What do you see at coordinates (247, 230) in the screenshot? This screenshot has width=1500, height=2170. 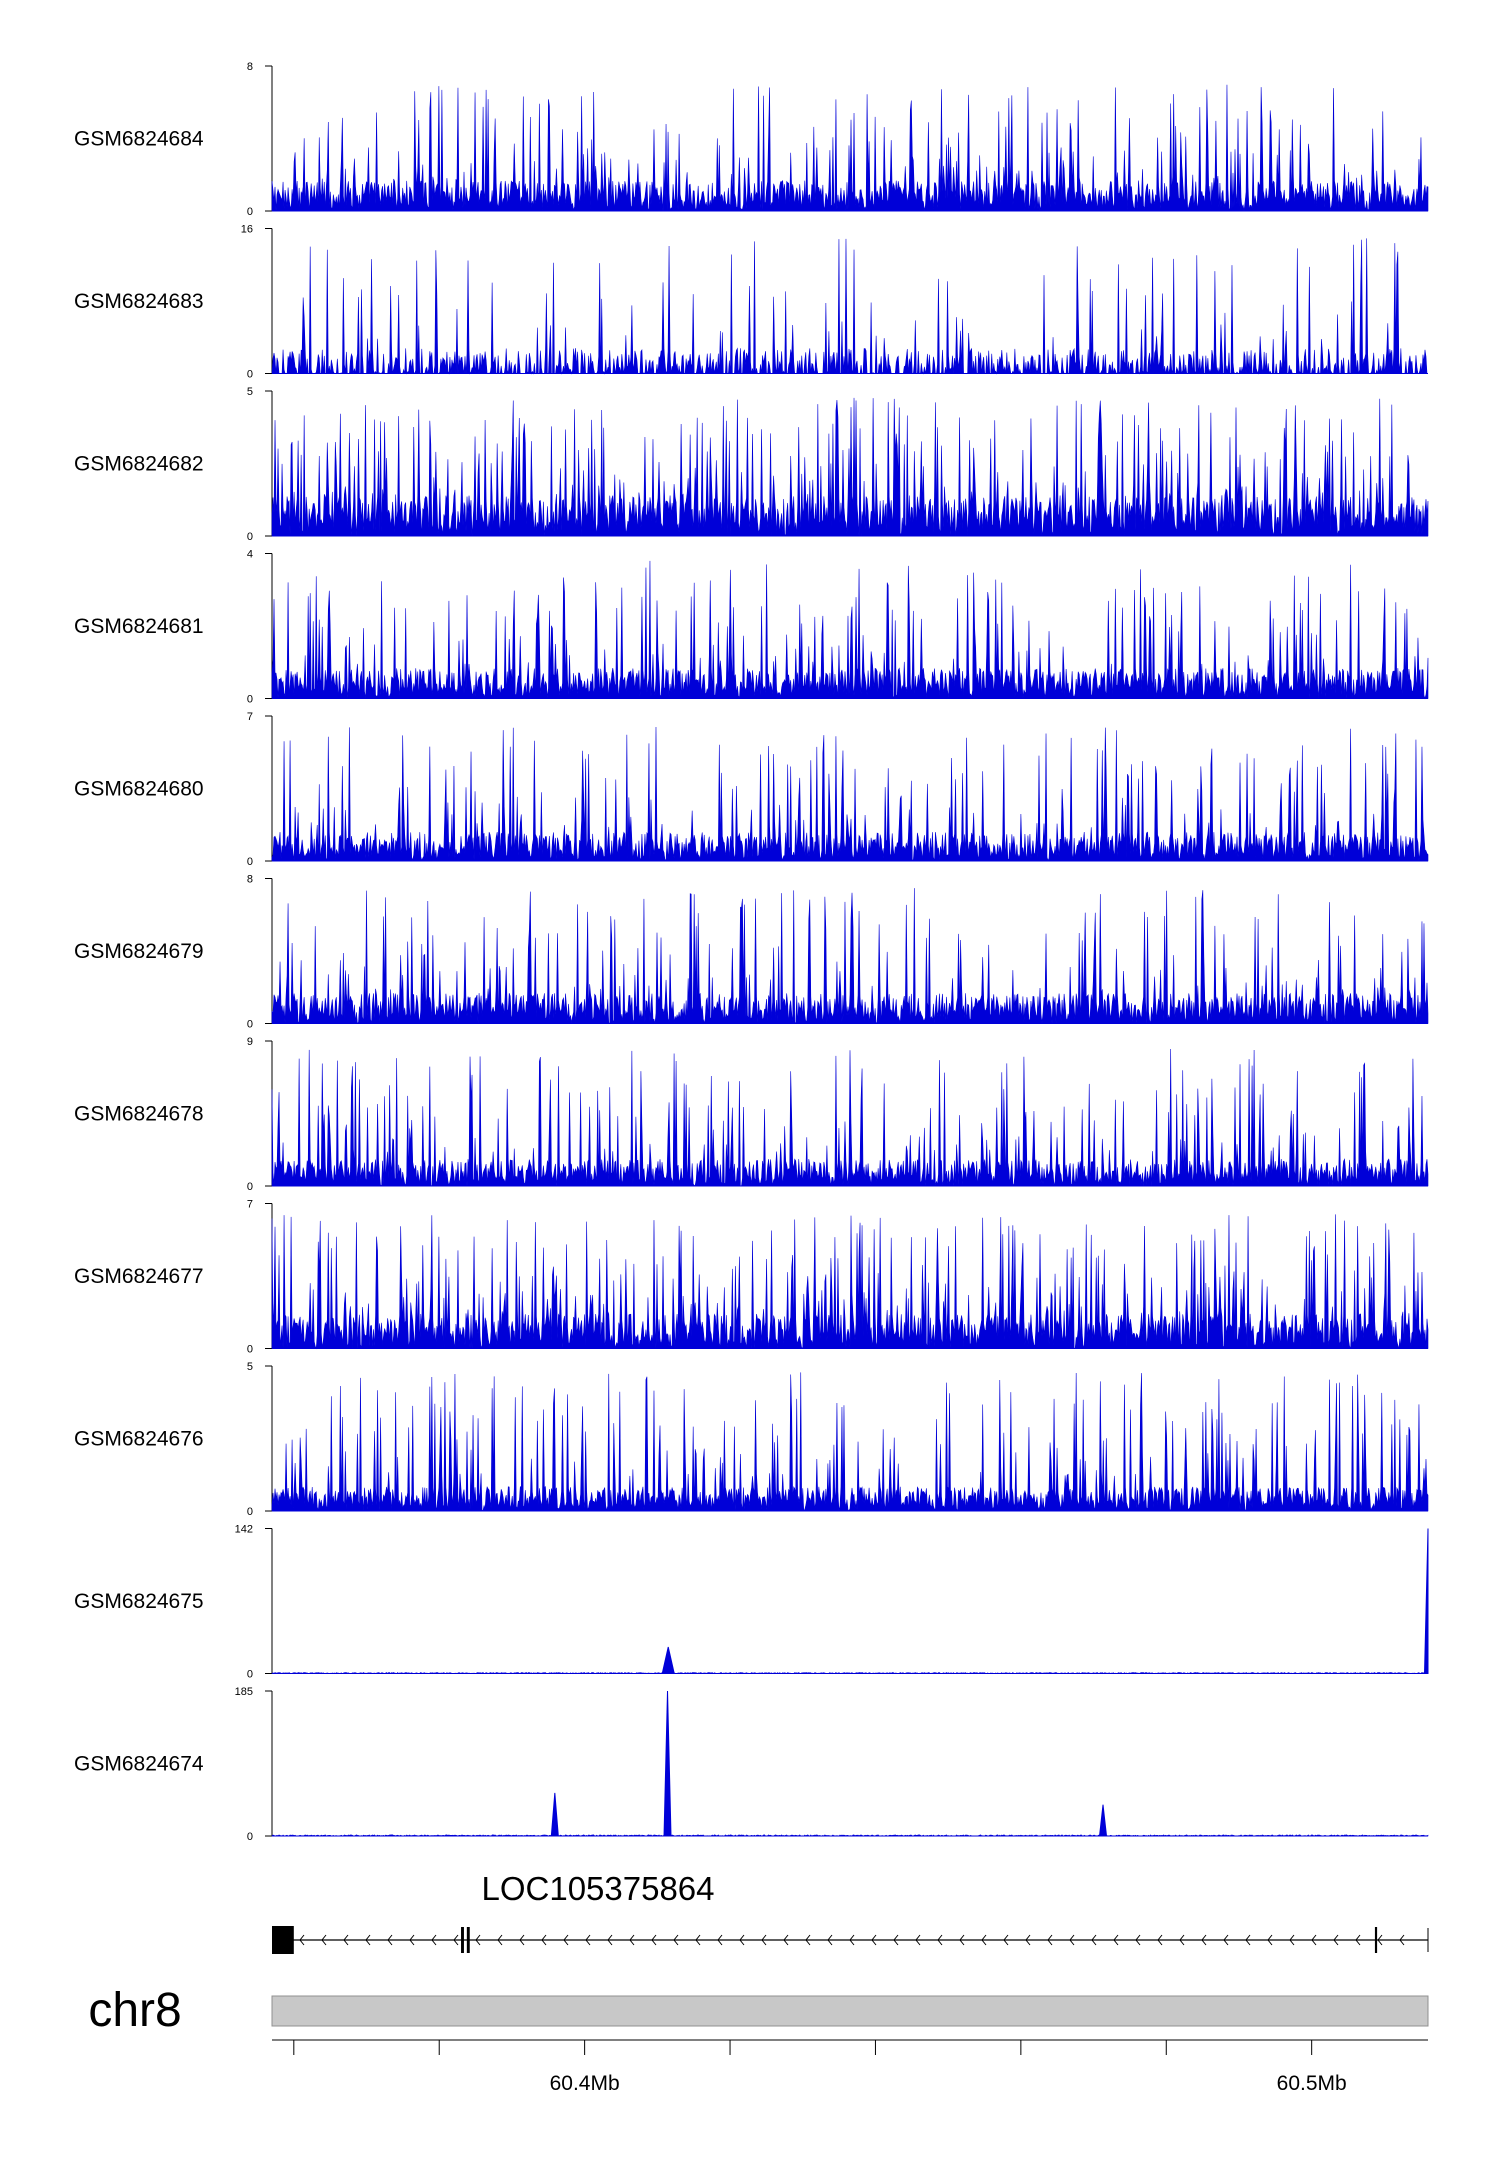 I see `y-tick-label-max: 16` at bounding box center [247, 230].